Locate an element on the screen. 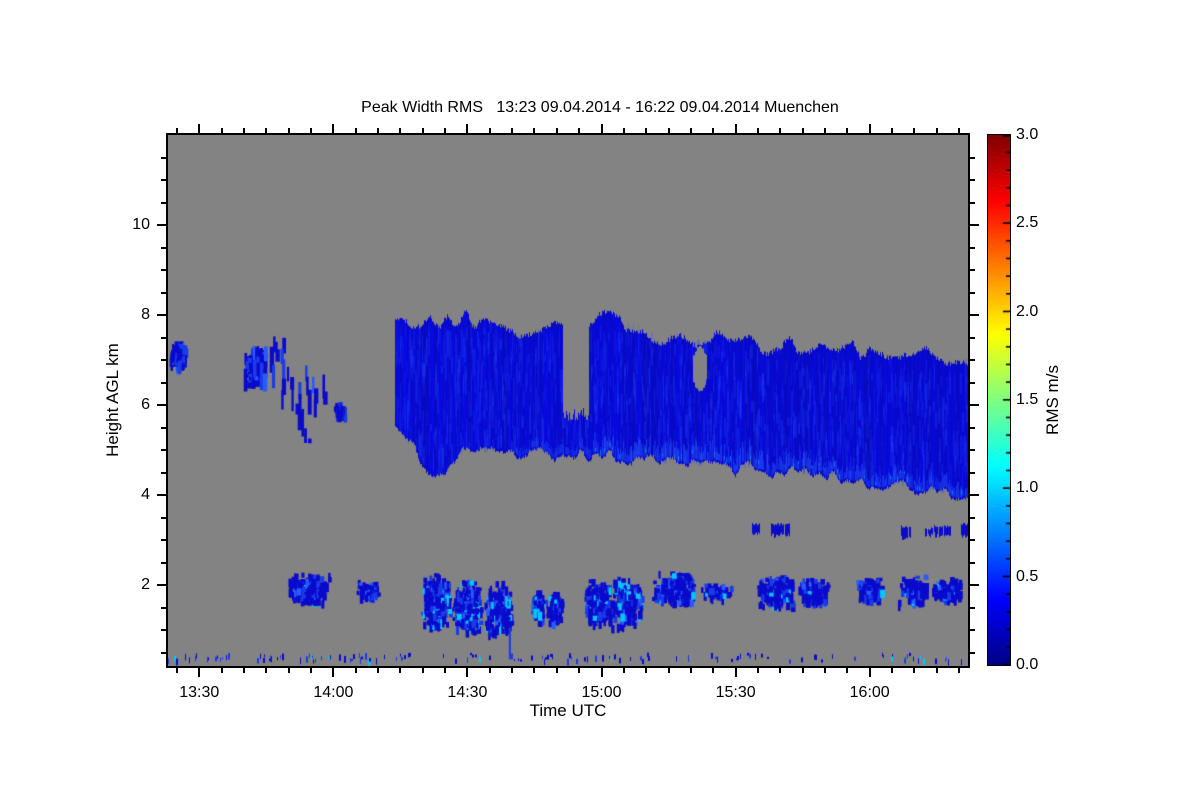 The width and height of the screenshot is (1200, 800). colorbar-tick-label: 0.5 is located at coordinates (1027, 576).